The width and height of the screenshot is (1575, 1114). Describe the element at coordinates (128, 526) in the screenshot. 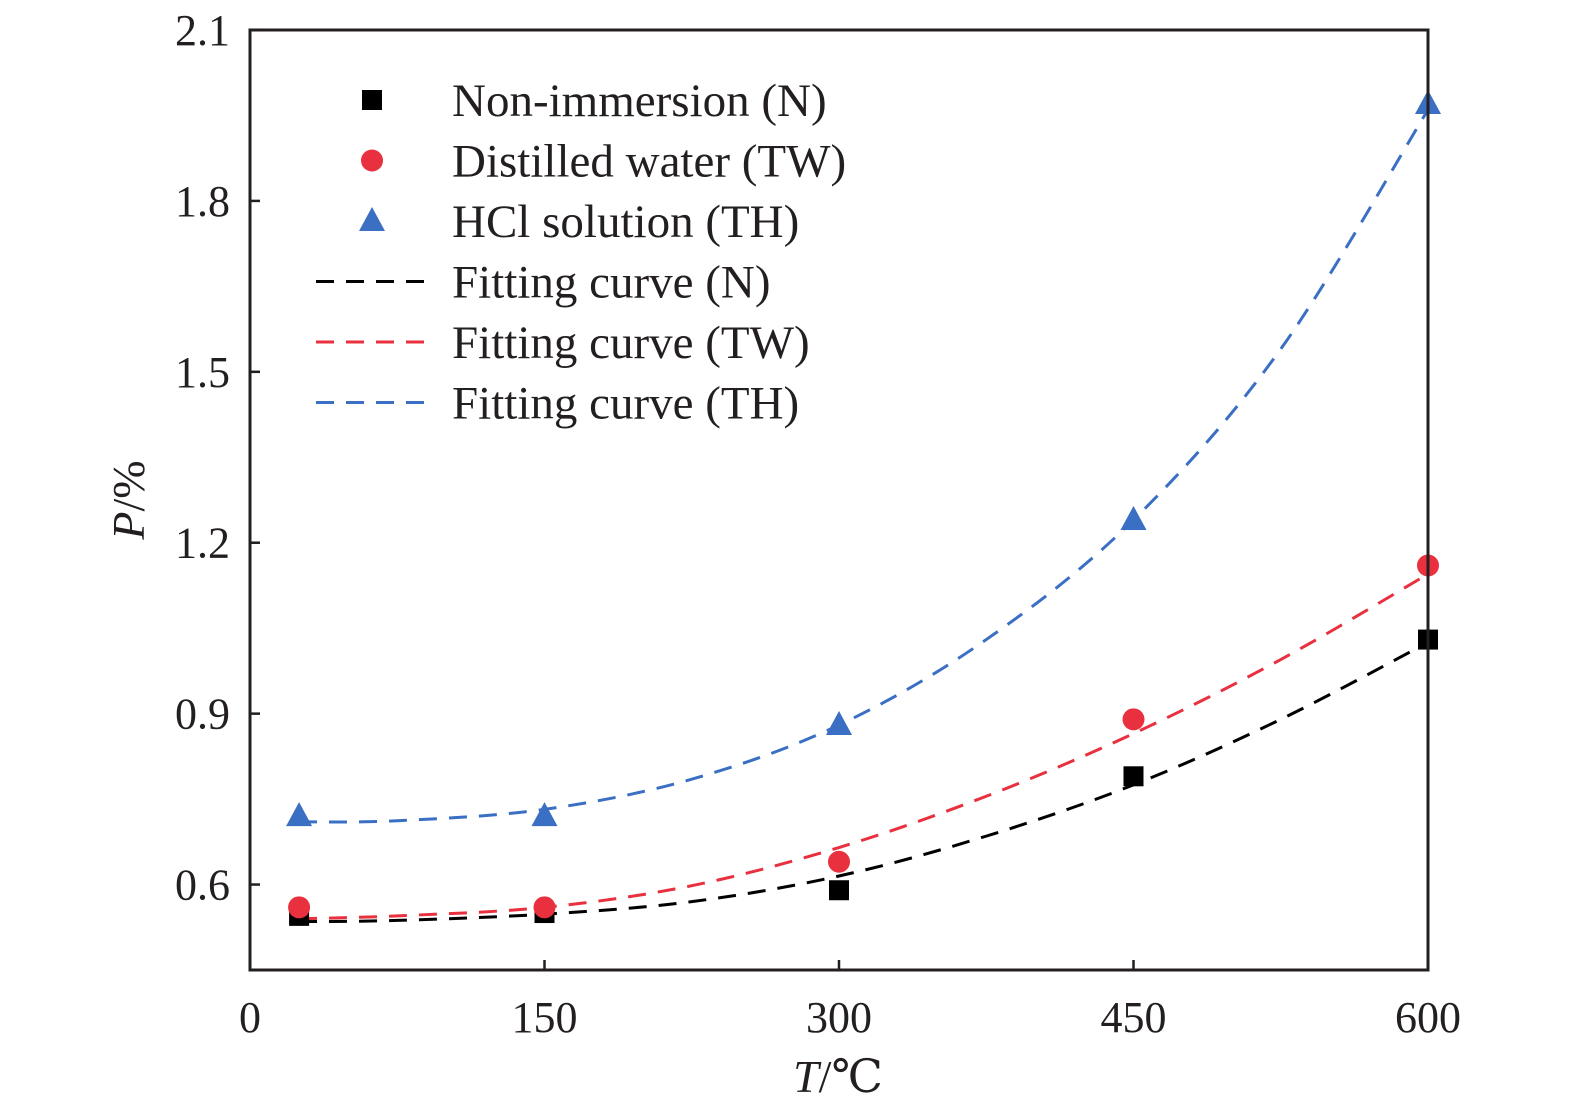

I see `y-axis-variable: P` at that location.